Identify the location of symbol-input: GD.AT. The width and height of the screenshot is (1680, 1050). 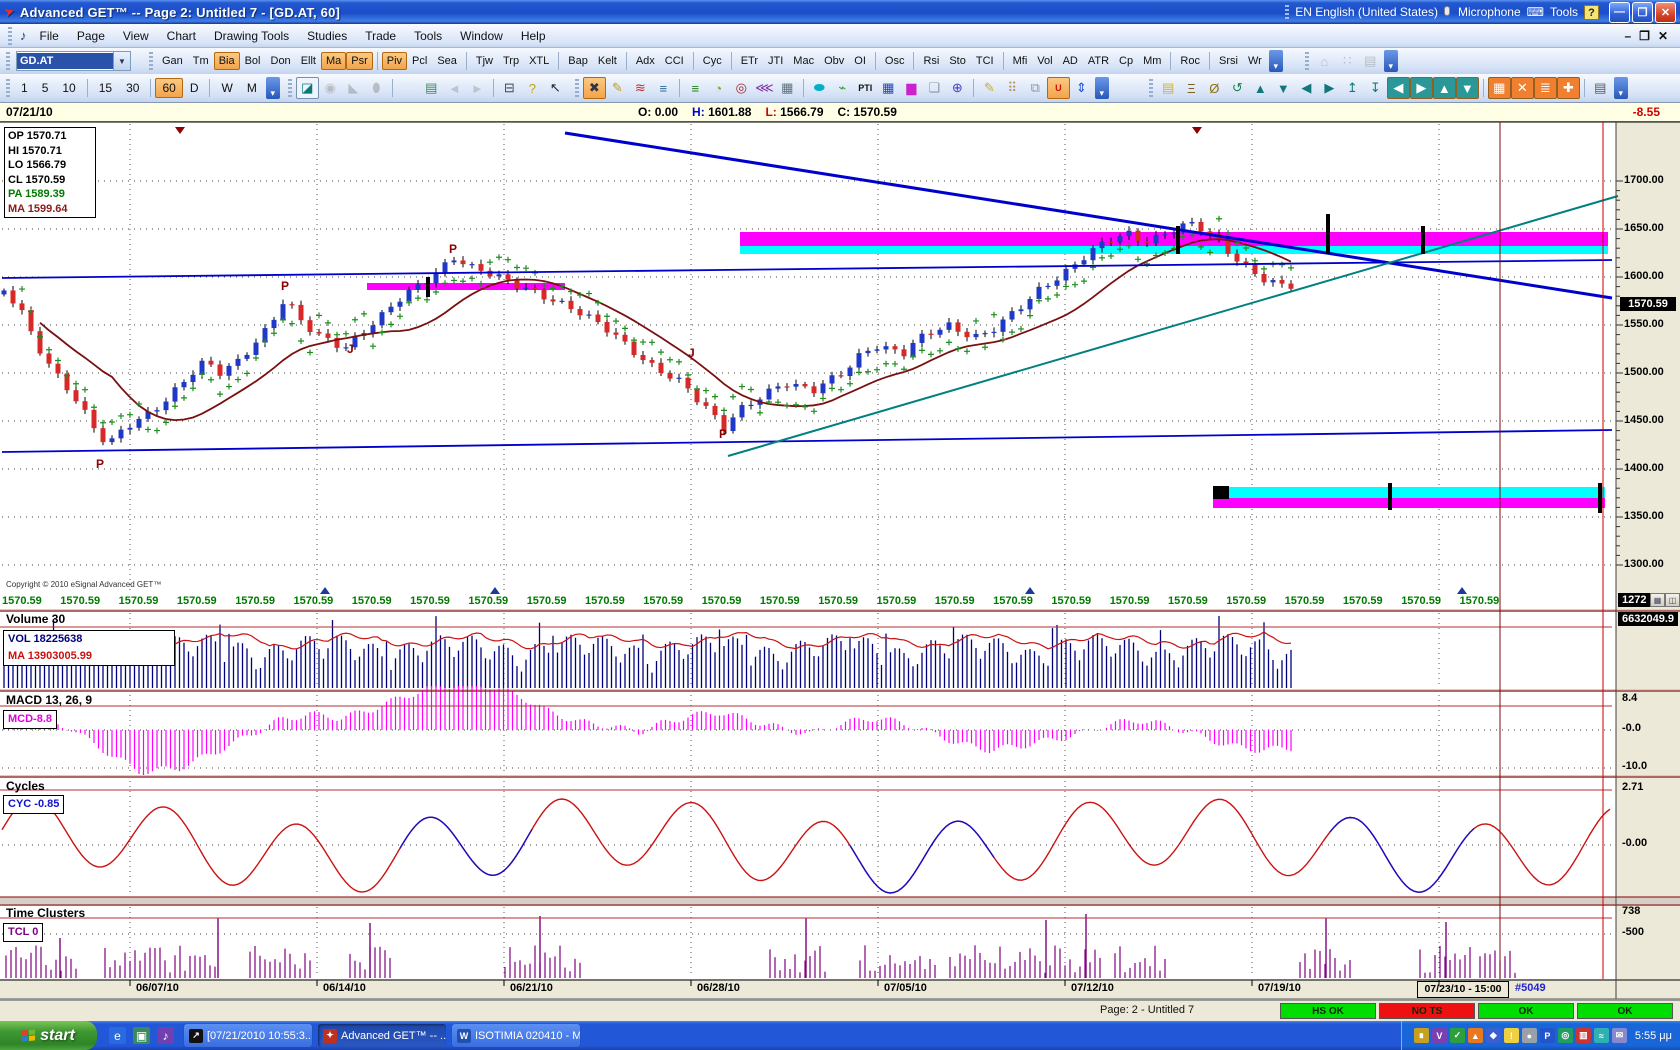
(65, 61).